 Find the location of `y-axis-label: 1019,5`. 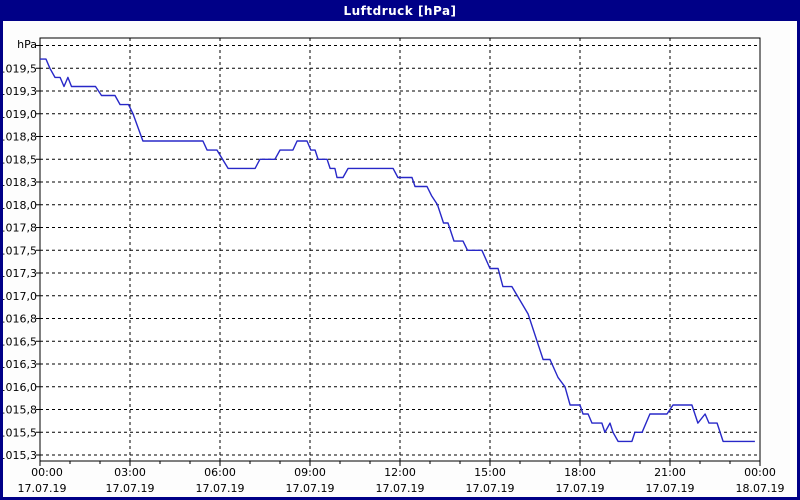

y-axis-label: 1019,5 is located at coordinates (18, 68).